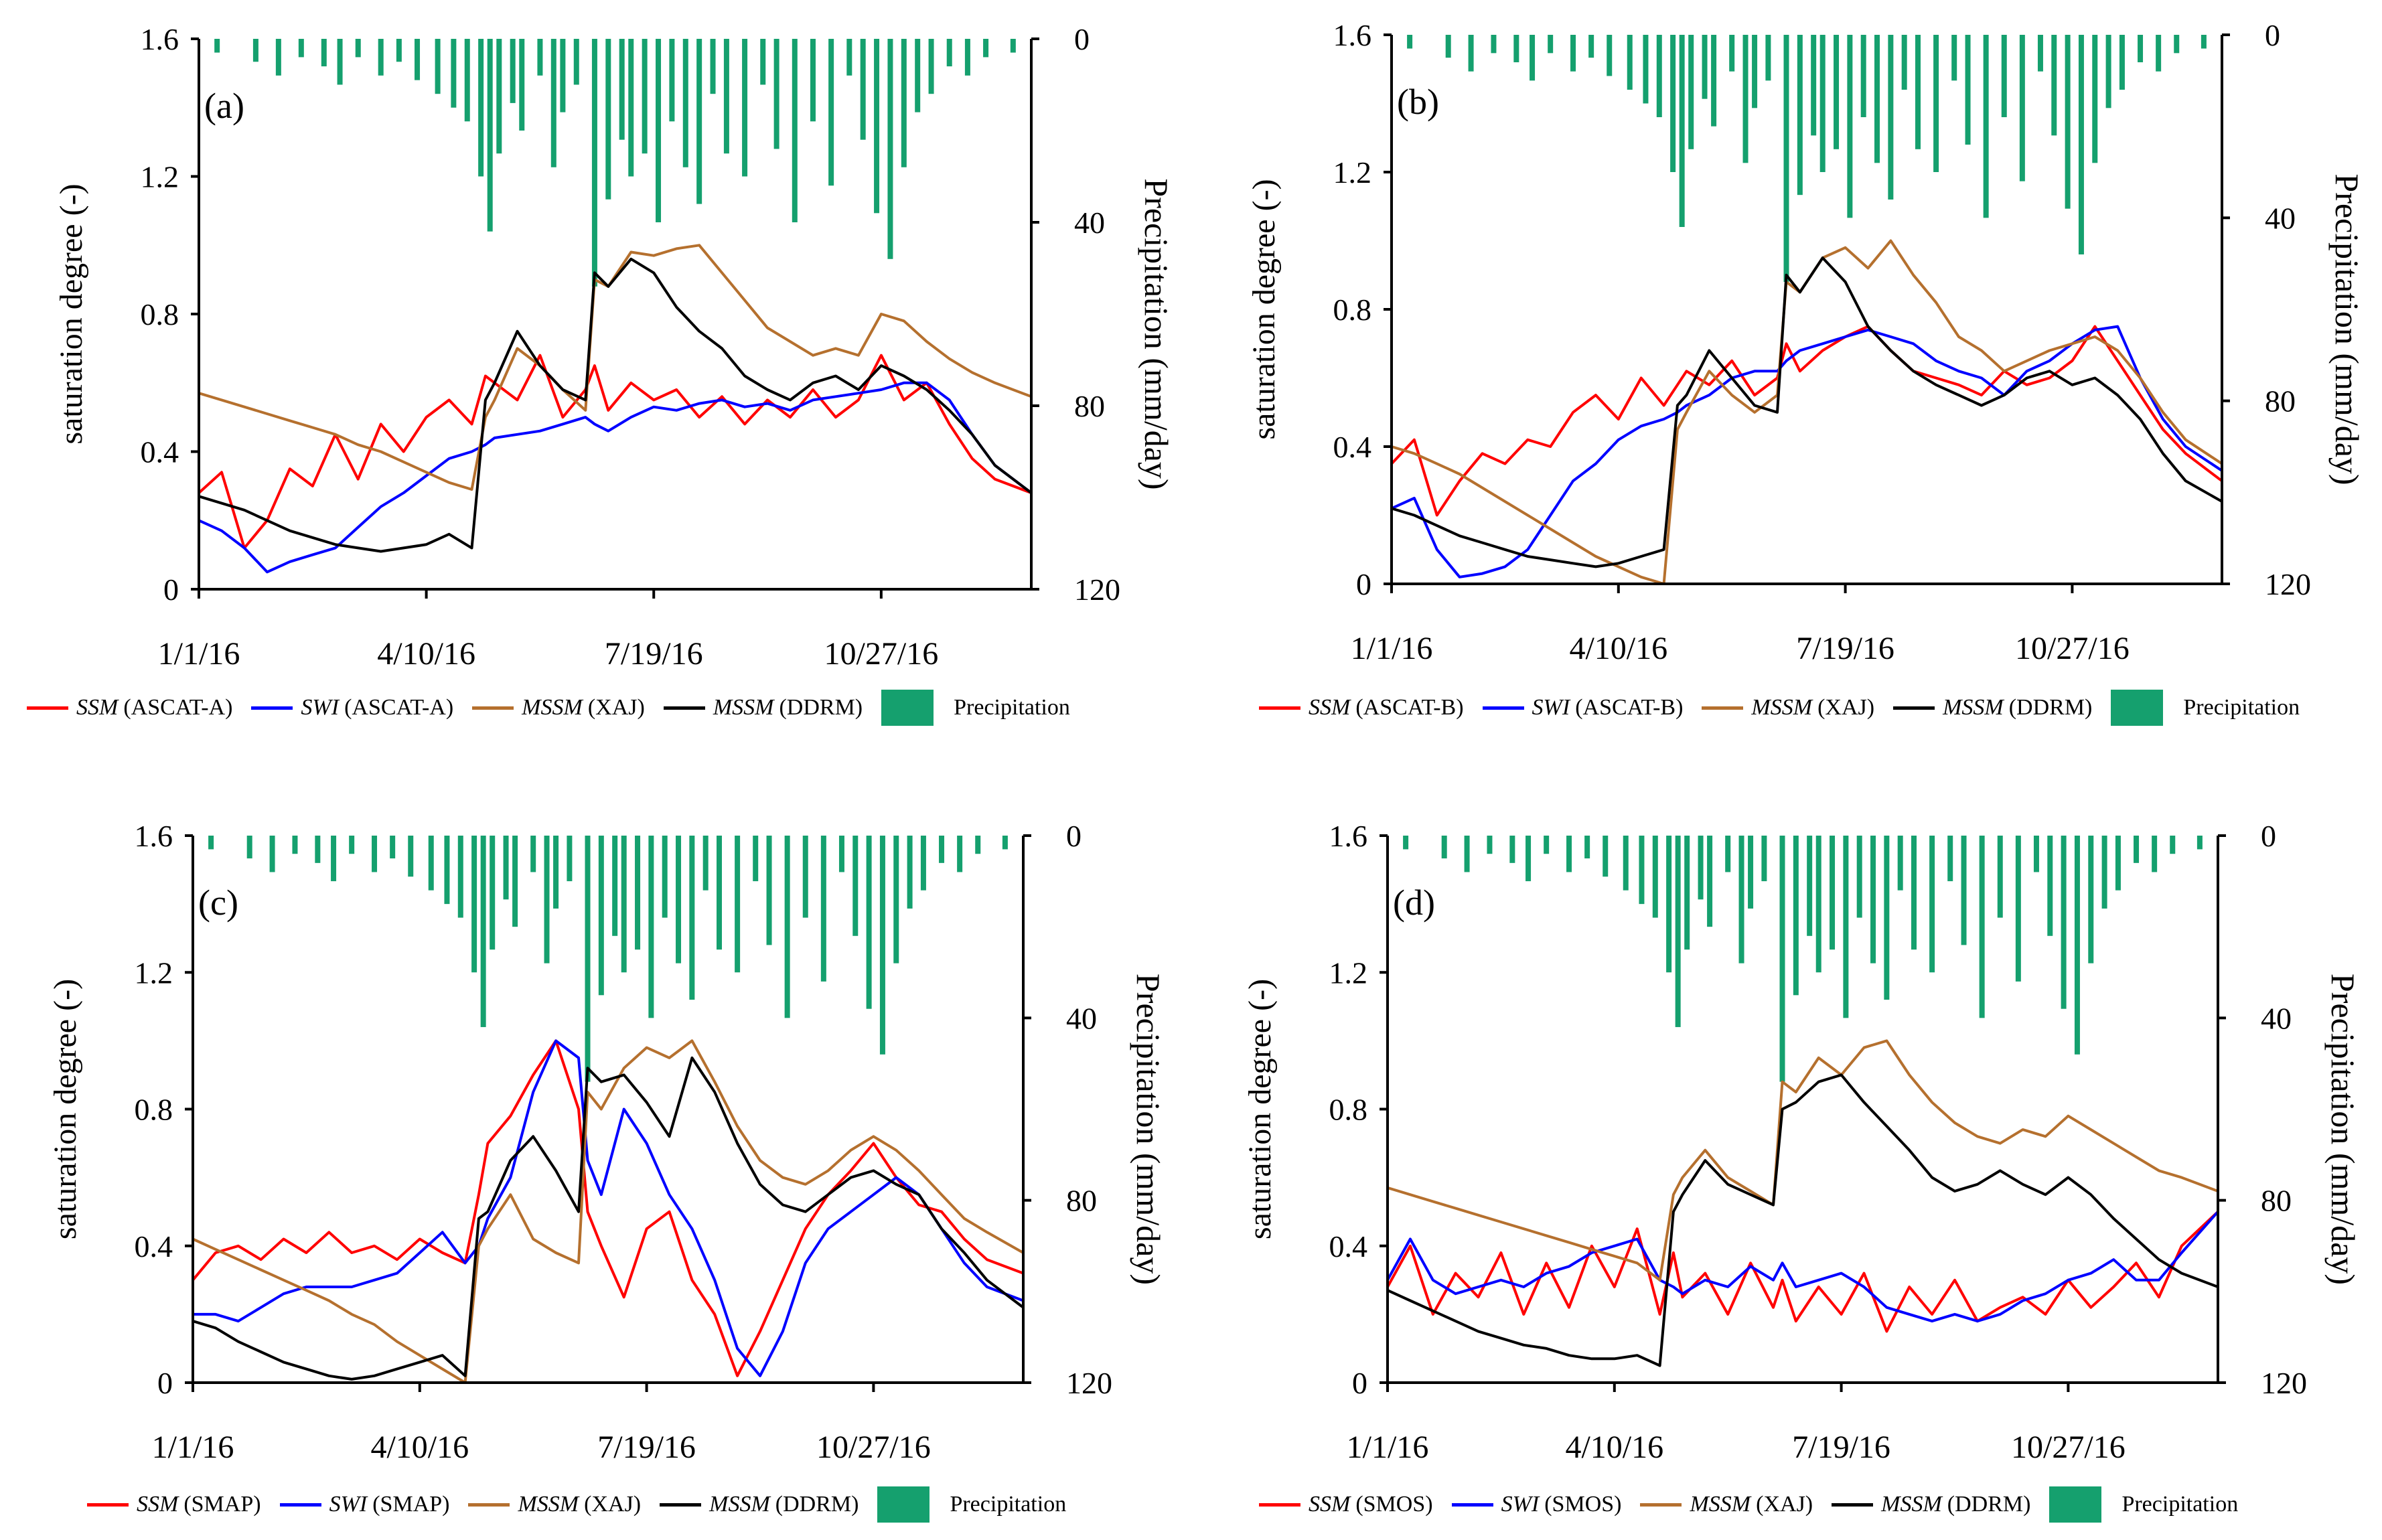  I want to click on legend-item: SWI (ASCAT-A), so click(352, 707).